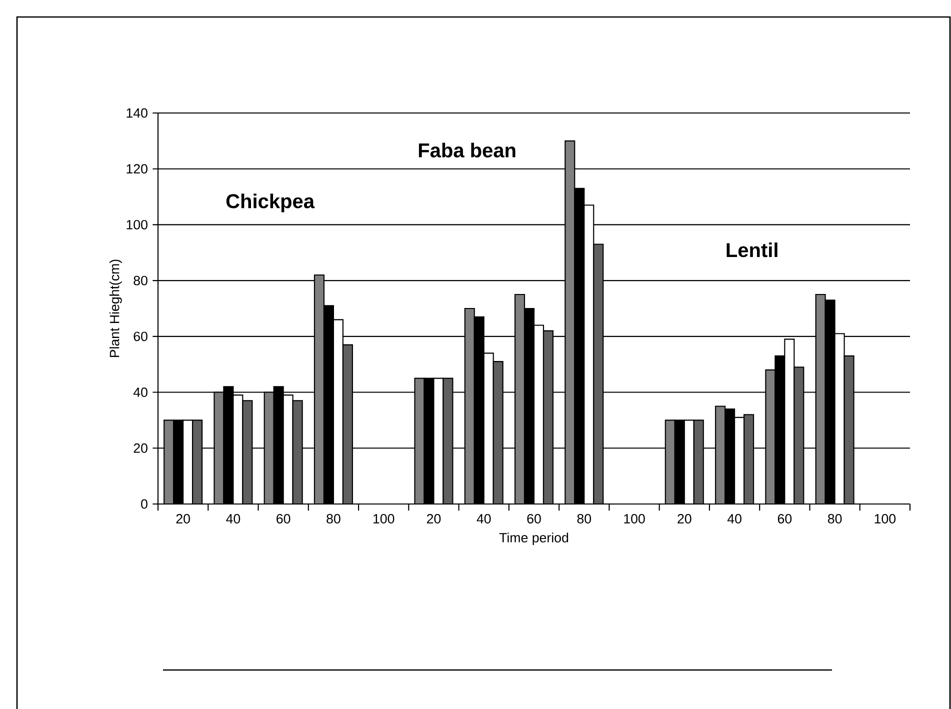 This screenshot has height=709, width=951. What do you see at coordinates (137, 225) in the screenshot?
I see `y-tick-label: 100` at bounding box center [137, 225].